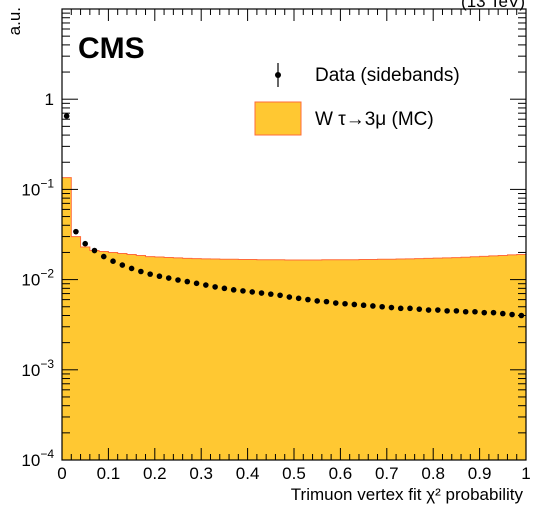  I want to click on x-axis-label: Trimuon vertex fit χ² probability, so click(407, 494).